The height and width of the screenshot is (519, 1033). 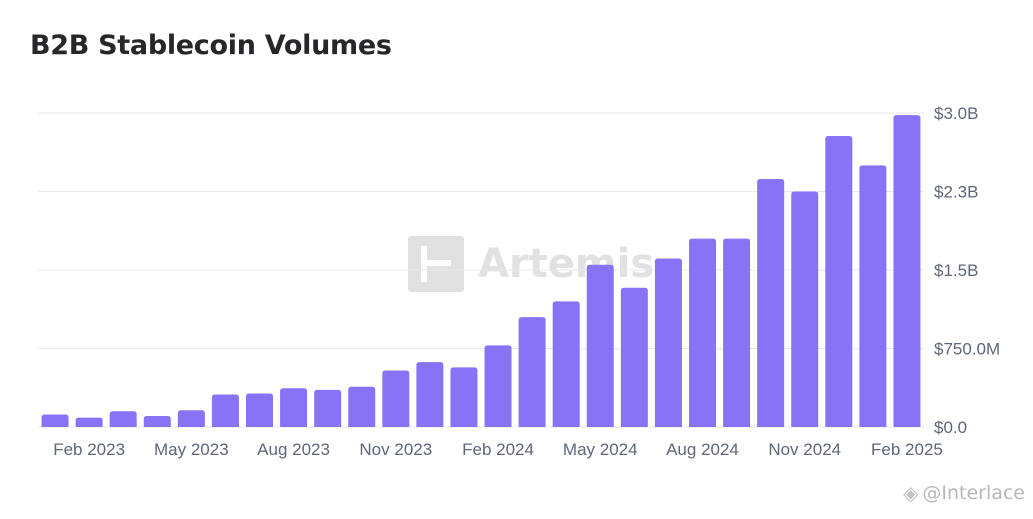 What do you see at coordinates (907, 449) in the screenshot?
I see `x-tick-label: Feb 2025` at bounding box center [907, 449].